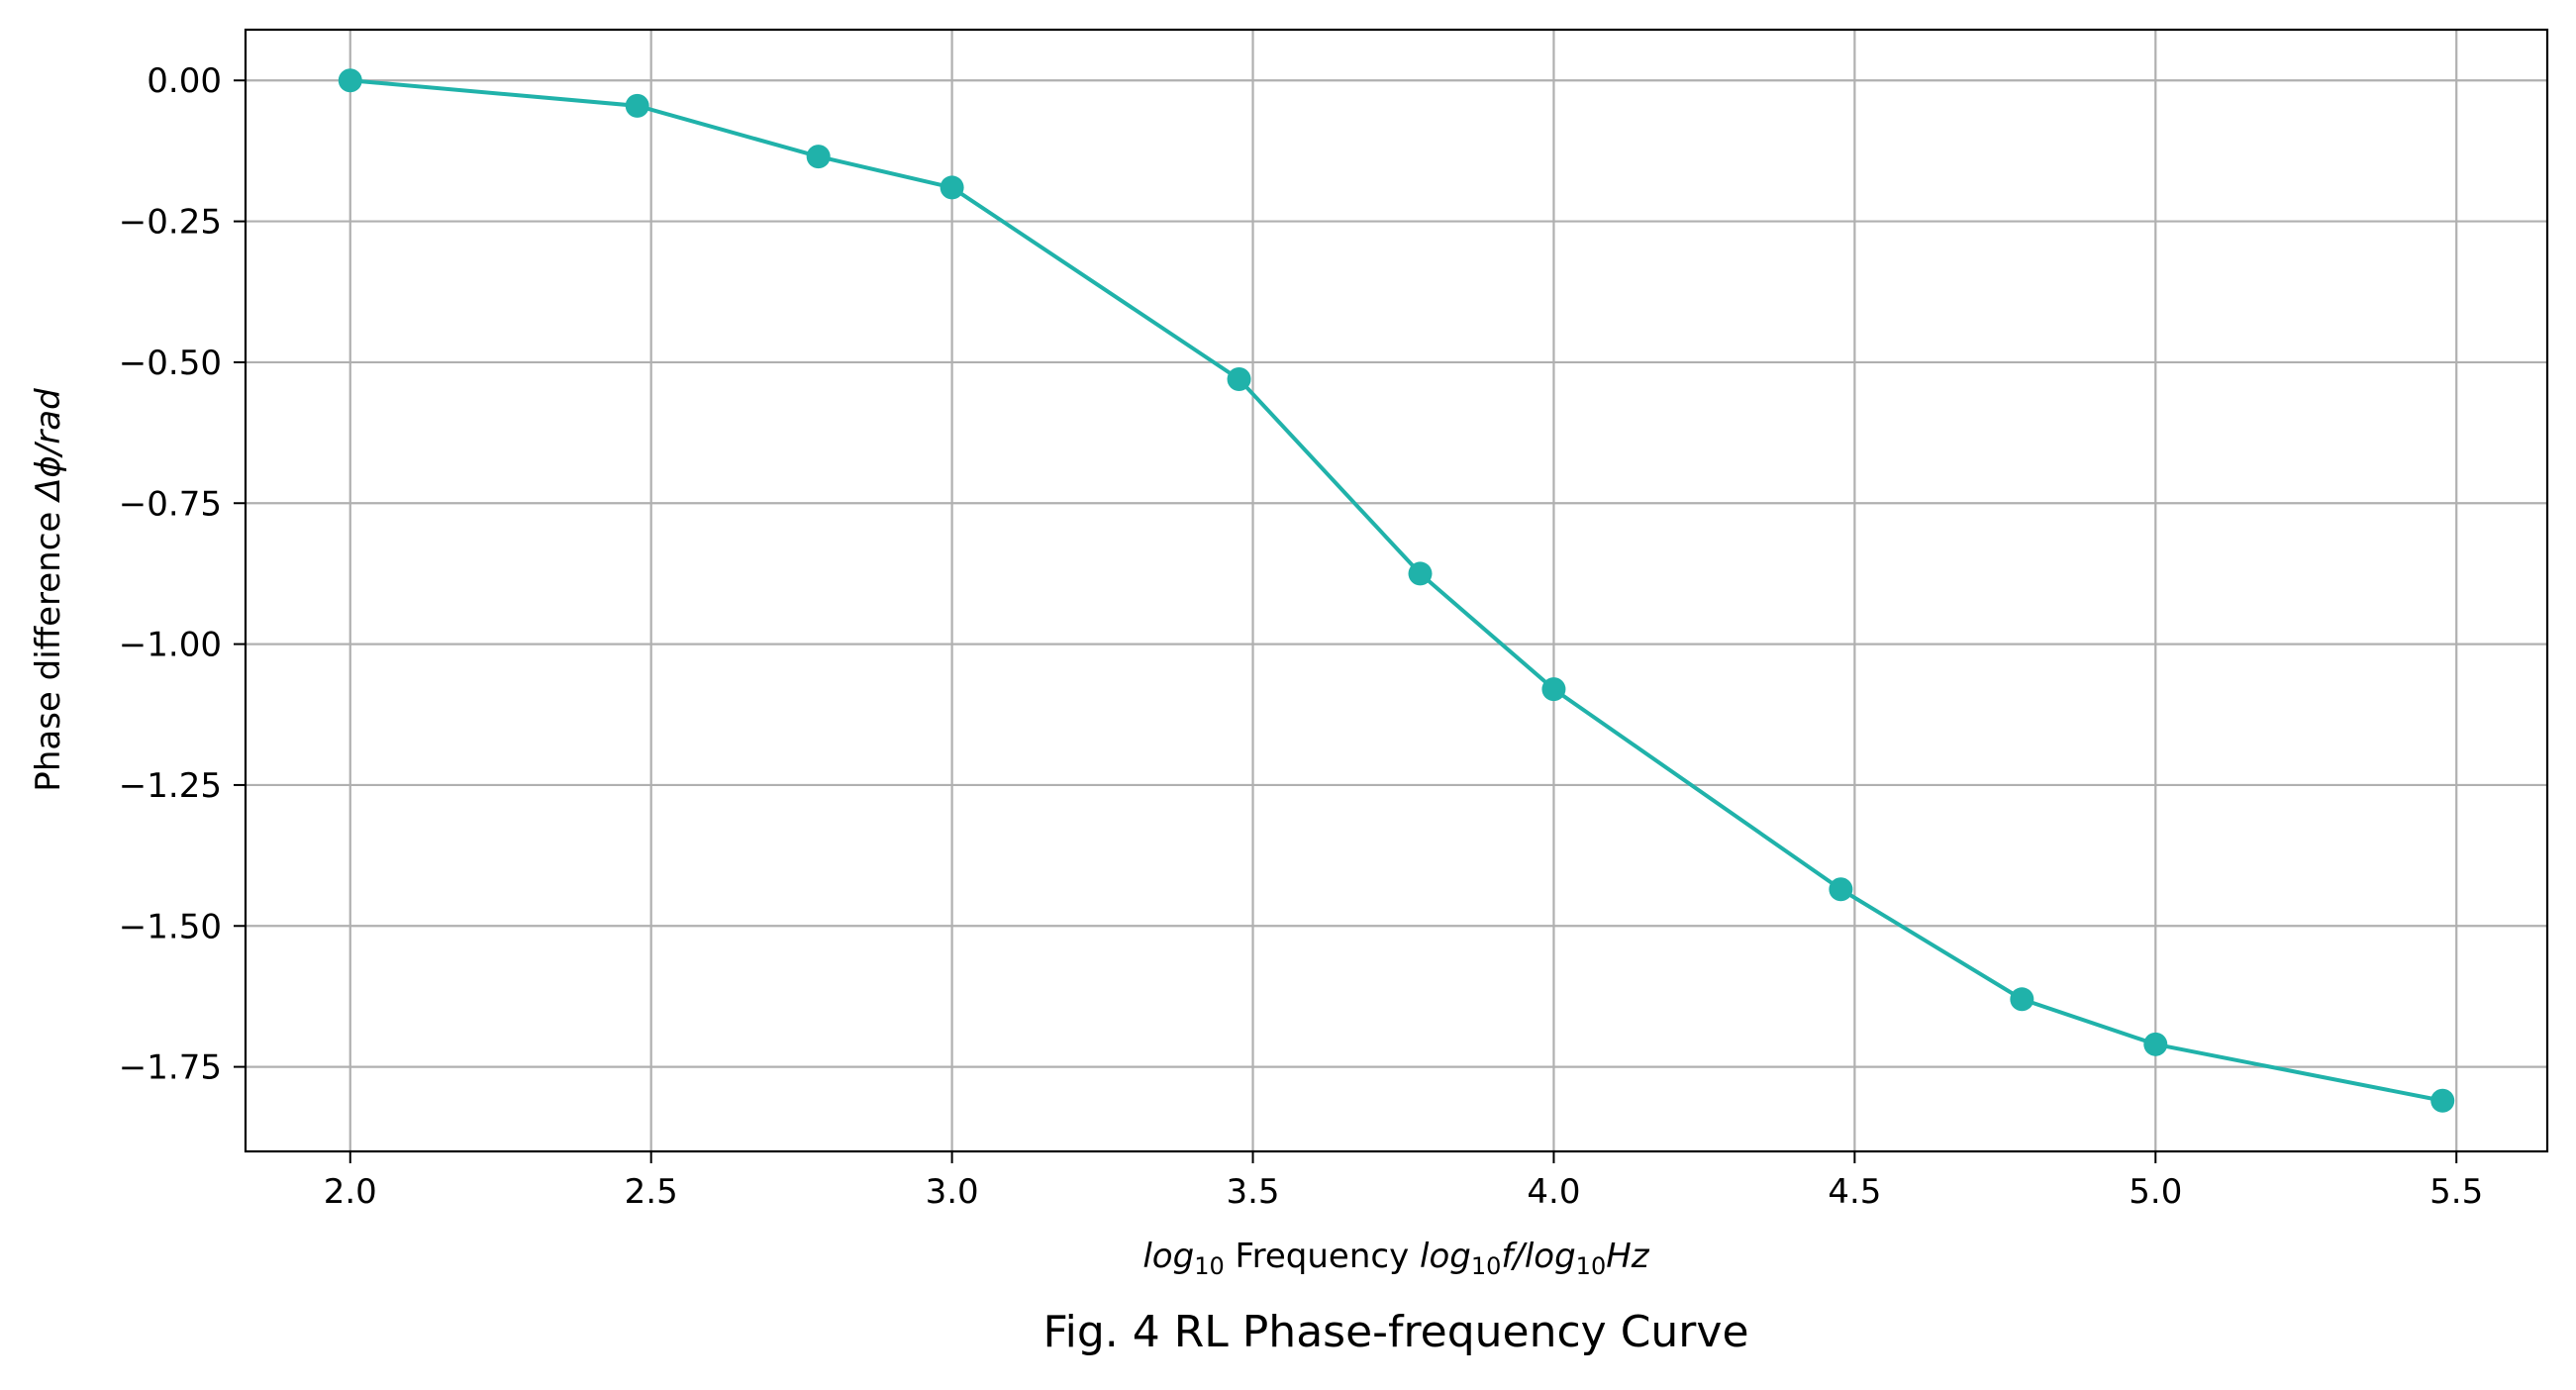  What do you see at coordinates (170, 926) in the screenshot?
I see `y-tick-label: −1.50` at bounding box center [170, 926].